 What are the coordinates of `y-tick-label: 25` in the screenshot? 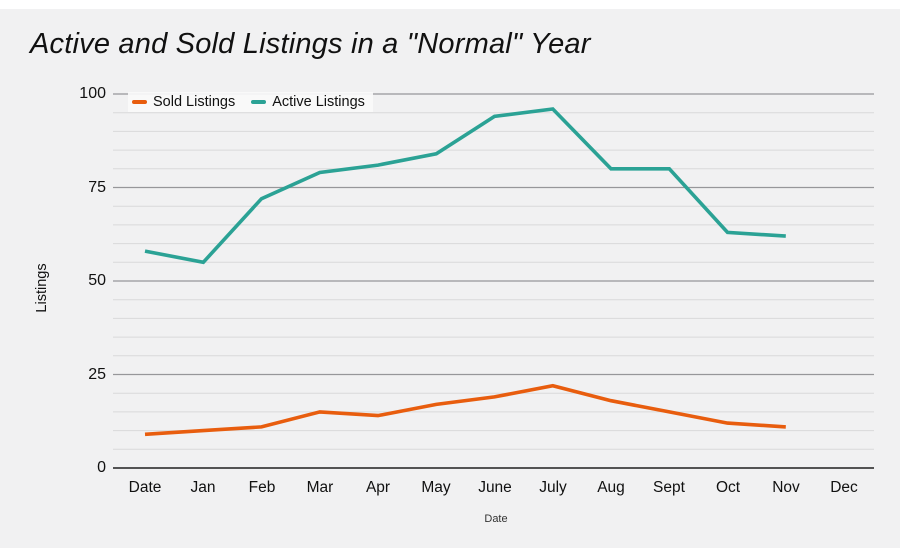 It's located at (97, 374).